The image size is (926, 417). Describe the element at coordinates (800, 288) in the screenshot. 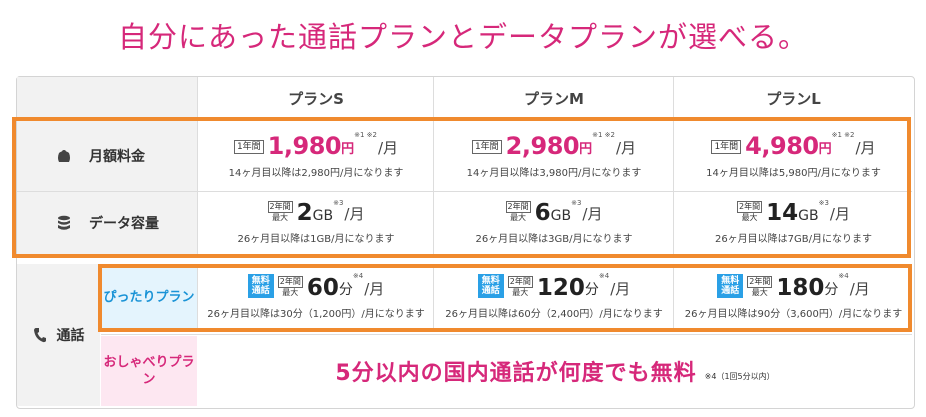

I see `plan-l-minutes: 180` at that location.